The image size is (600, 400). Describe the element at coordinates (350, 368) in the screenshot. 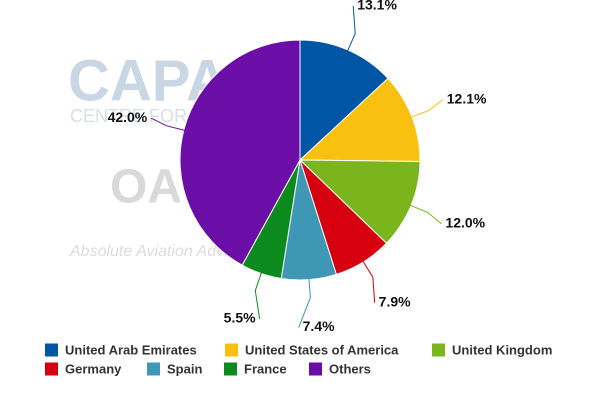

I see `legend-label: Others` at that location.